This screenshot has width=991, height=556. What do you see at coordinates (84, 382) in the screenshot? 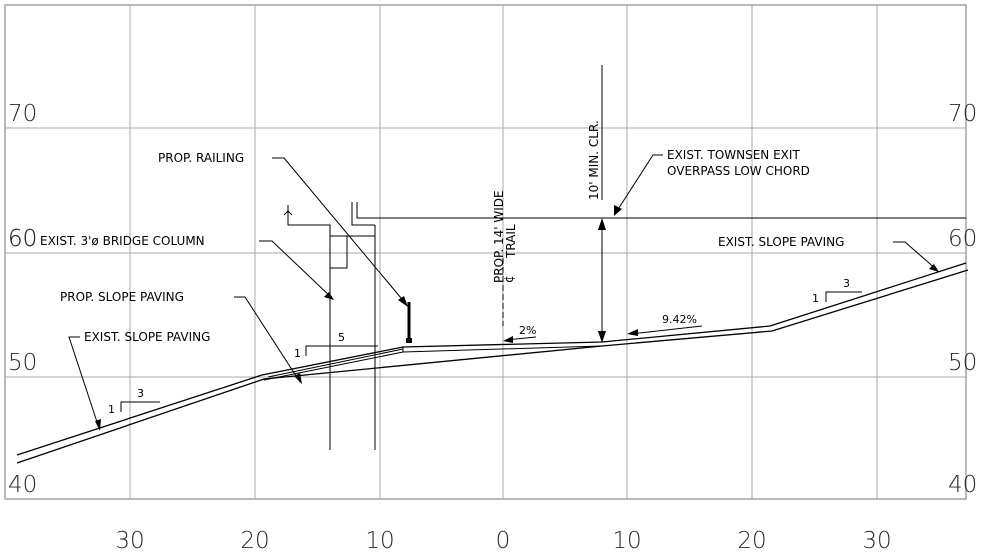
I see `exist-slope-paving-left-leader` at bounding box center [84, 382].